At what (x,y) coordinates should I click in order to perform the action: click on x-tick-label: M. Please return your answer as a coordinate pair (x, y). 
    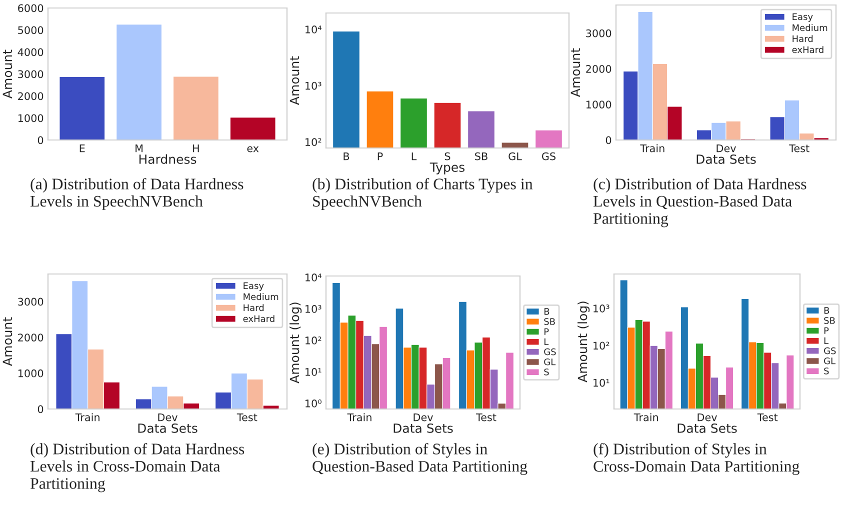
    Looking at the image, I should click on (139, 148).